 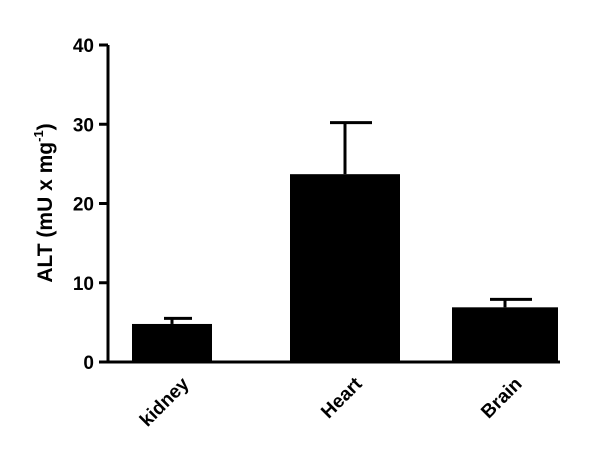 What do you see at coordinates (83, 125) in the screenshot?
I see `y-tick-label: 30` at bounding box center [83, 125].